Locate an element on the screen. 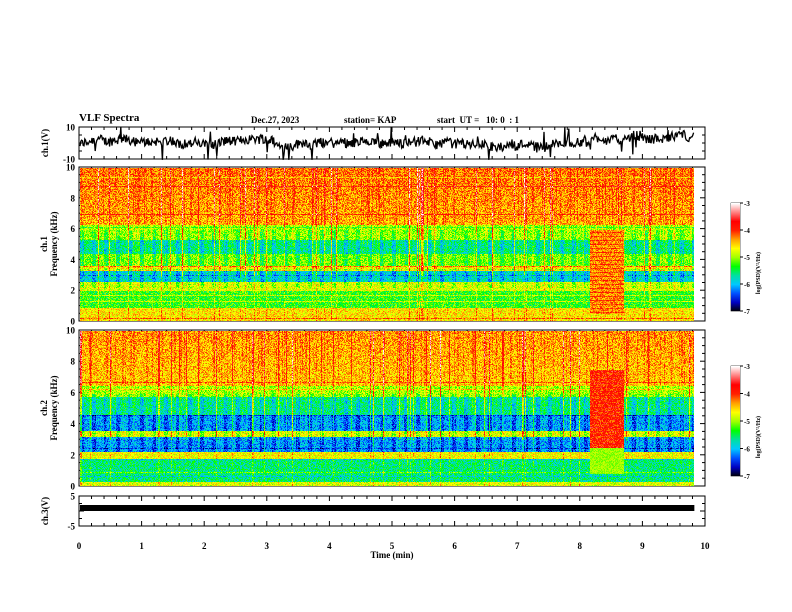  ch2-colorbar-image is located at coordinates (735, 421).